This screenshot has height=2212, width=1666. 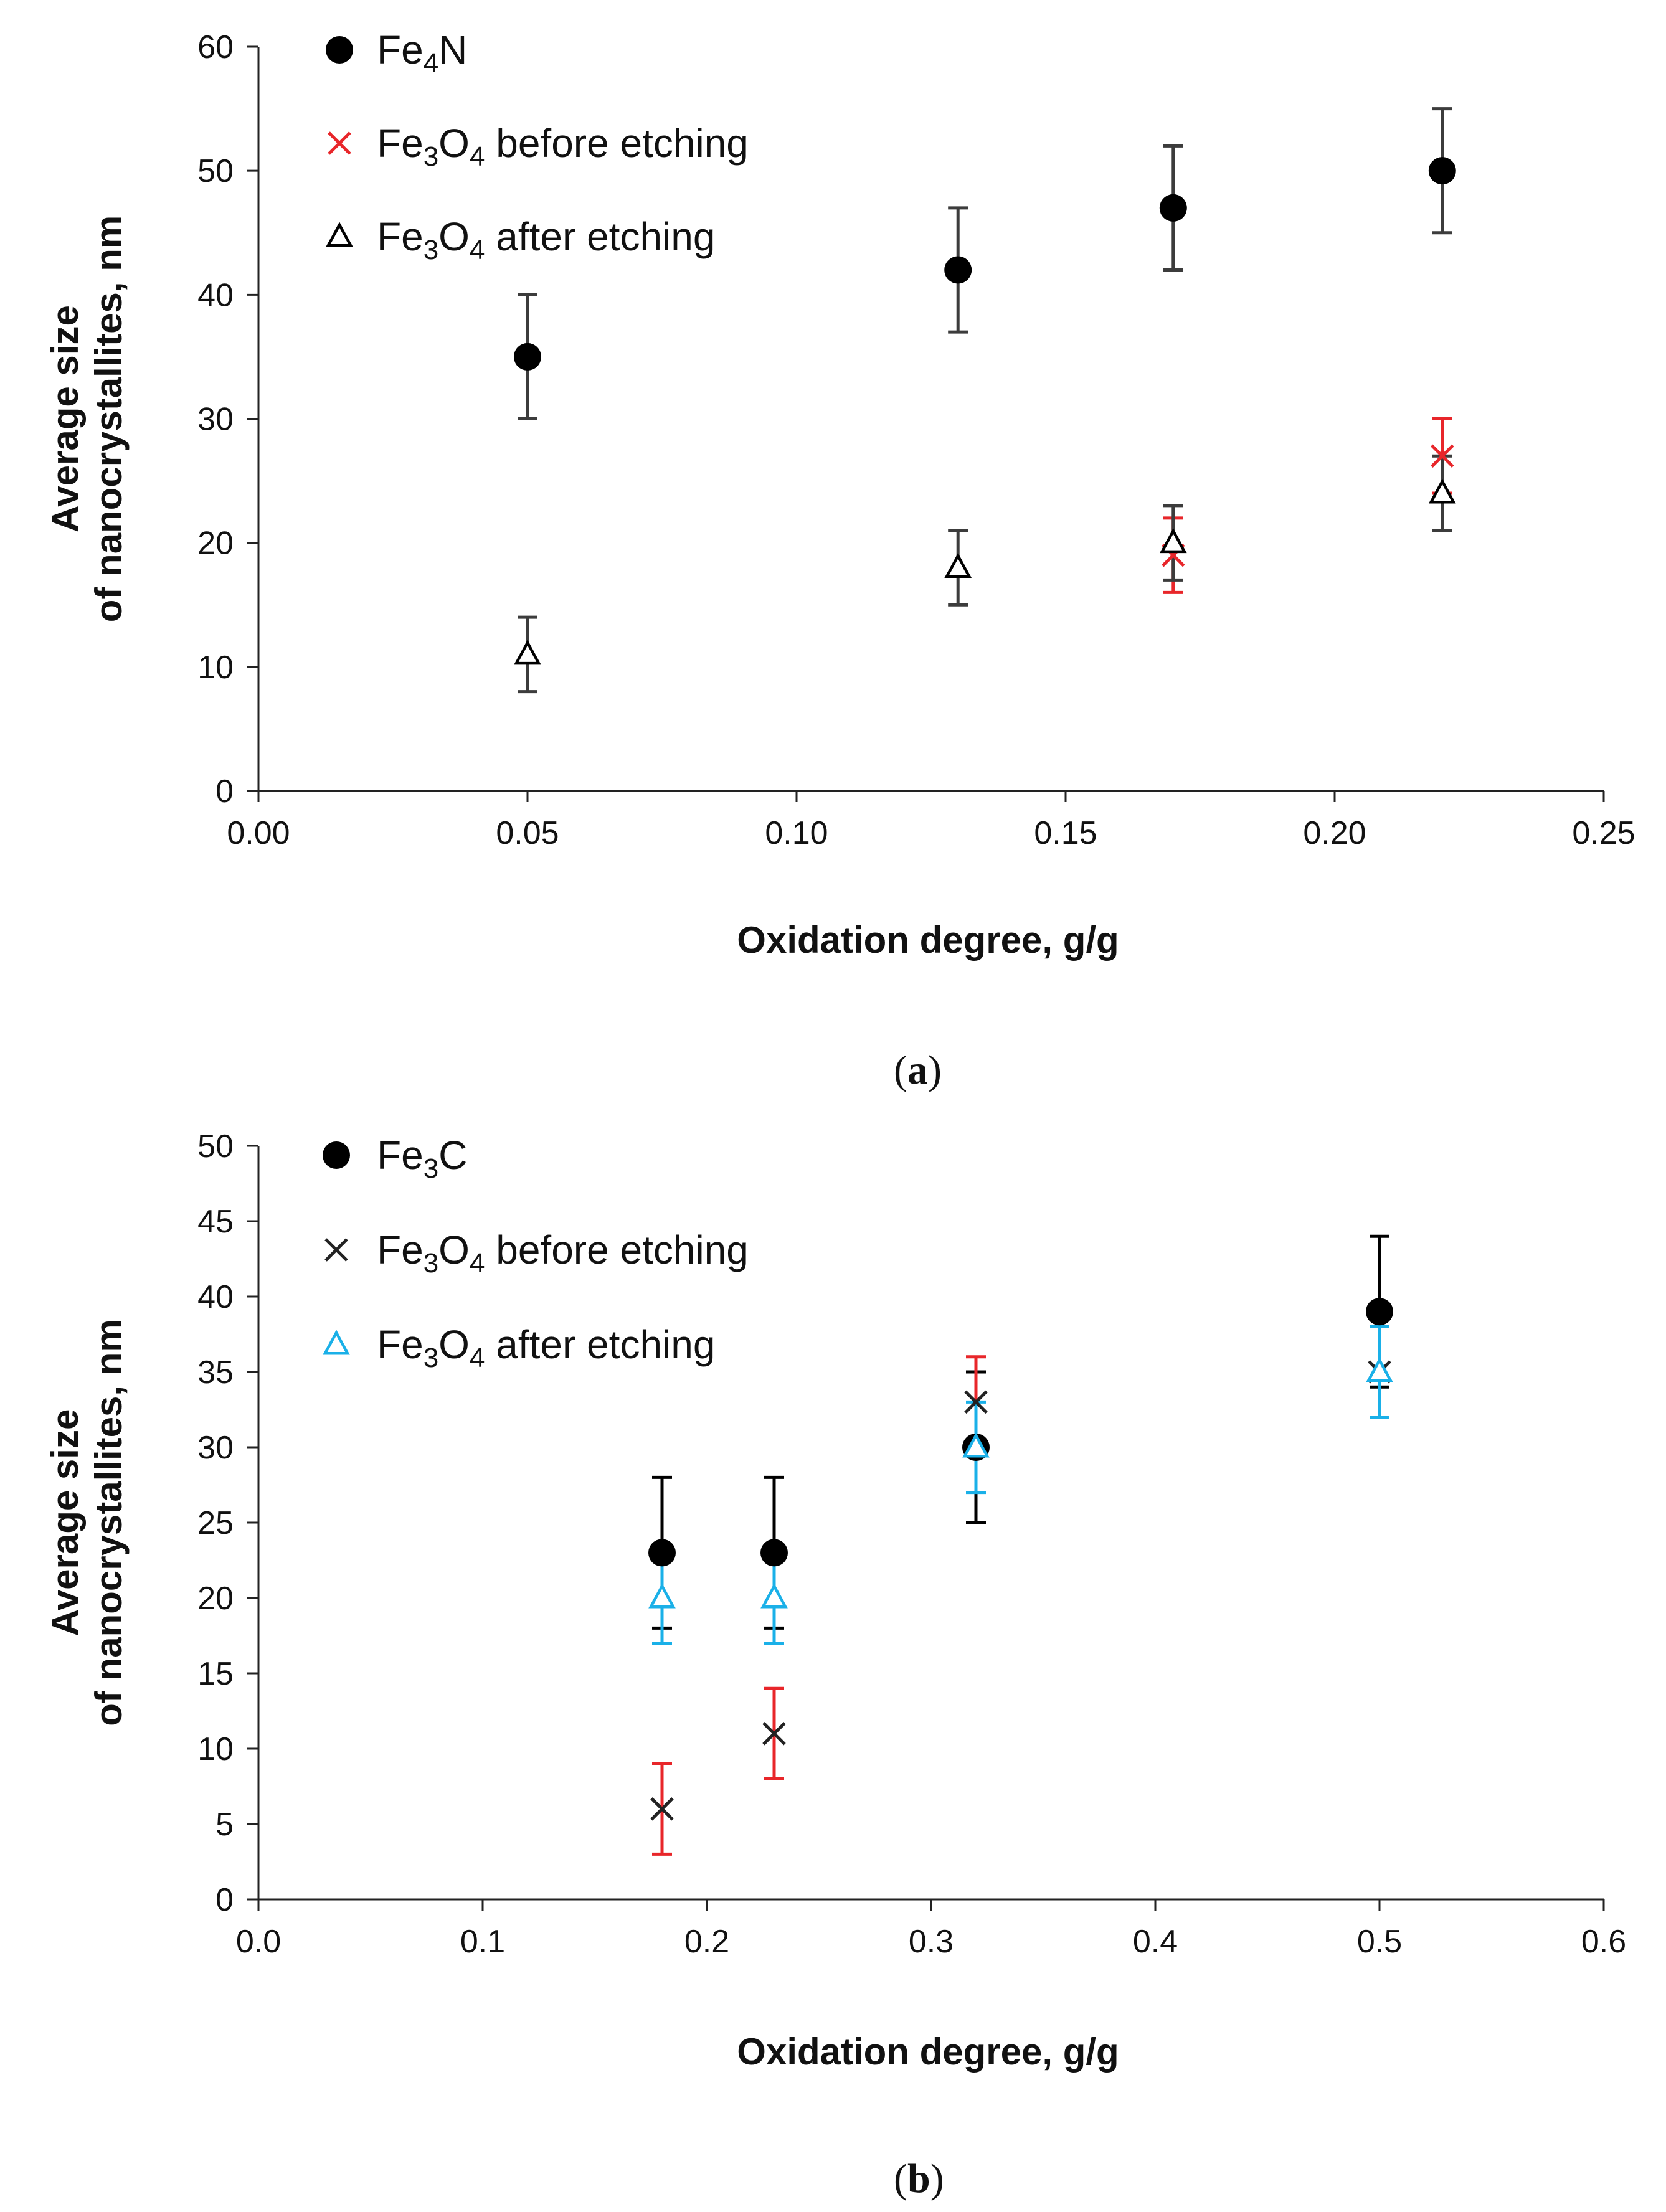 I want to click on x-tick-label: 0.0, so click(x=258, y=1942).